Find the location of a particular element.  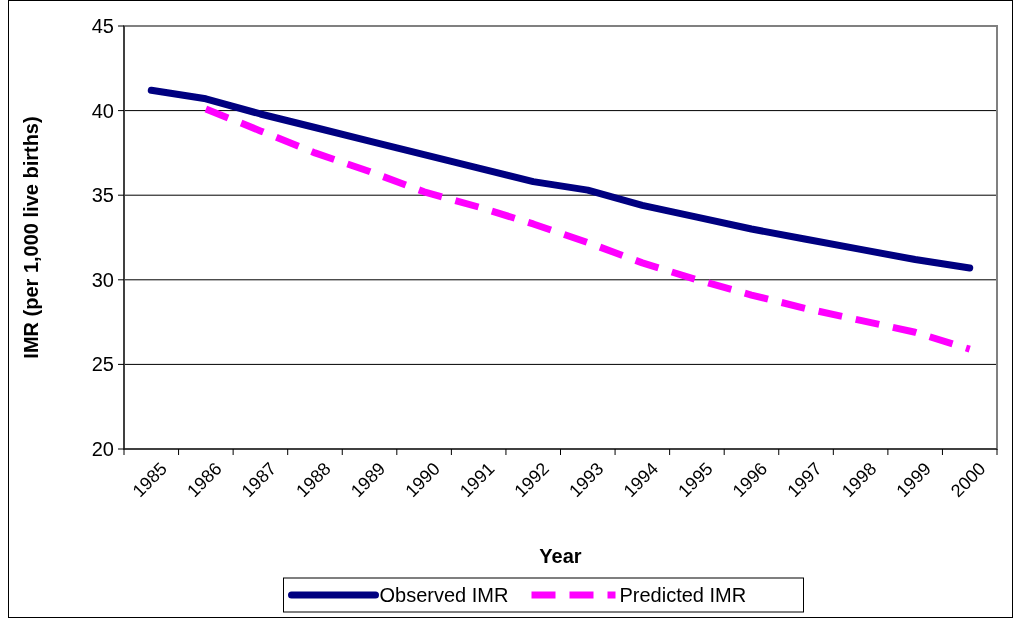

y-tick-label: 40 is located at coordinates (102, 110).